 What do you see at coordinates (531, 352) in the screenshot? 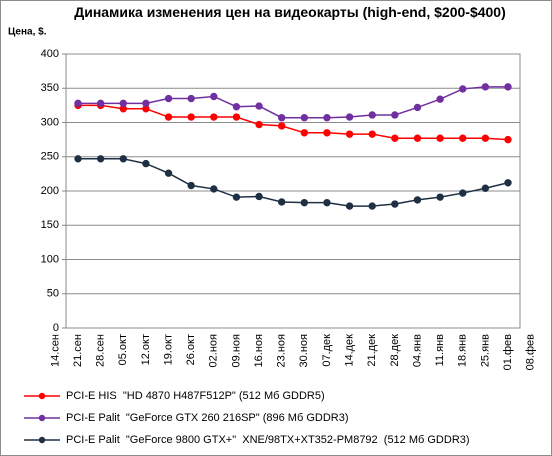
I see `x-tick-label: 08.фев` at bounding box center [531, 352].